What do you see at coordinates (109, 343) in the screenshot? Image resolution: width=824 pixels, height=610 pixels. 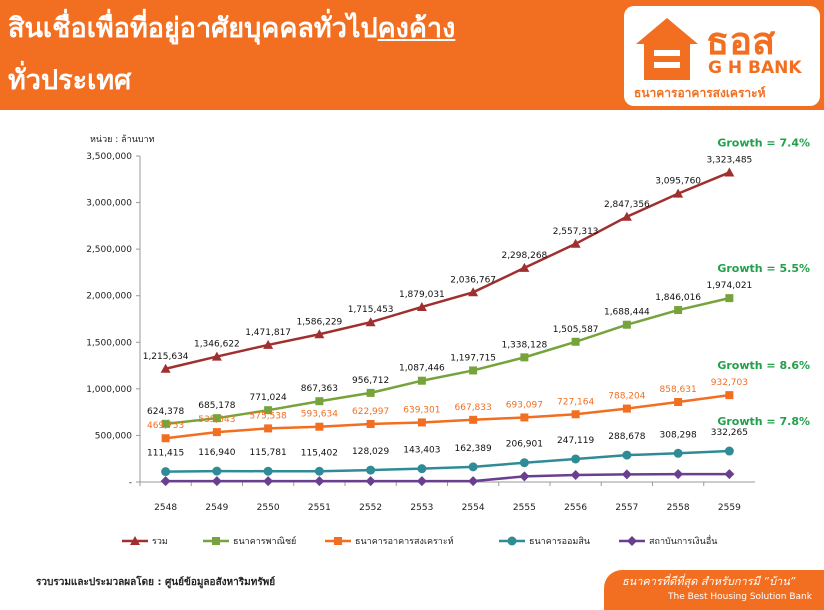 I see `y-tick-label: 1,500,000` at bounding box center [109, 343].